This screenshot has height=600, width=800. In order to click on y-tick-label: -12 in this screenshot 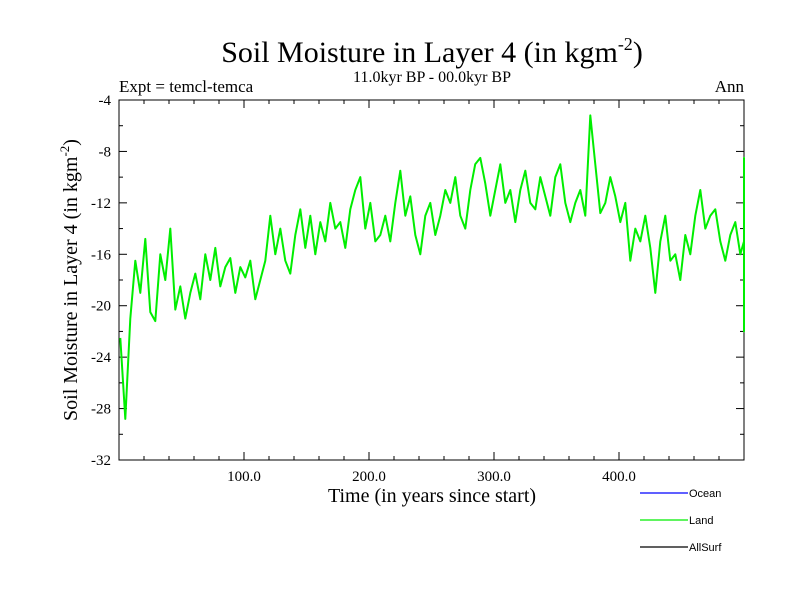, I will do `click(101, 204)`.